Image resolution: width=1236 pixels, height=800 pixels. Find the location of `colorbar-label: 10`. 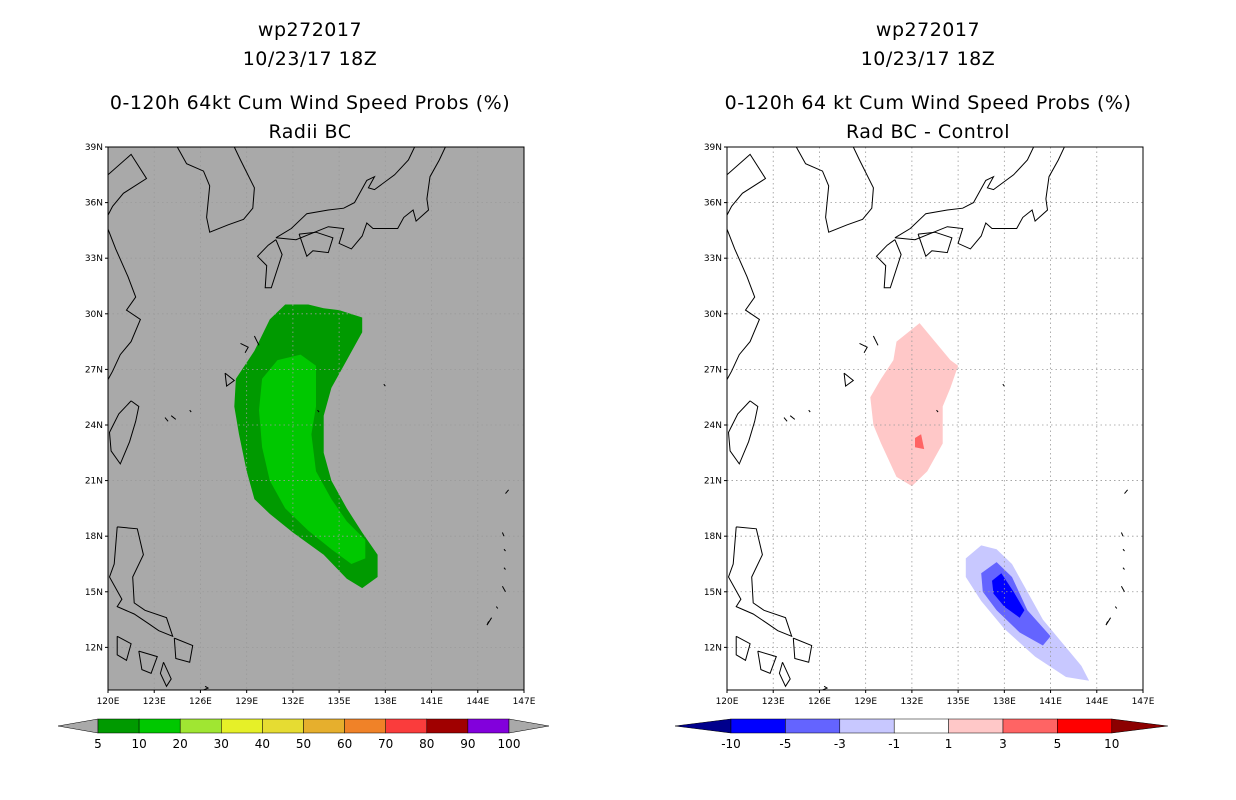

colorbar-label: 10 is located at coordinates (138, 744).